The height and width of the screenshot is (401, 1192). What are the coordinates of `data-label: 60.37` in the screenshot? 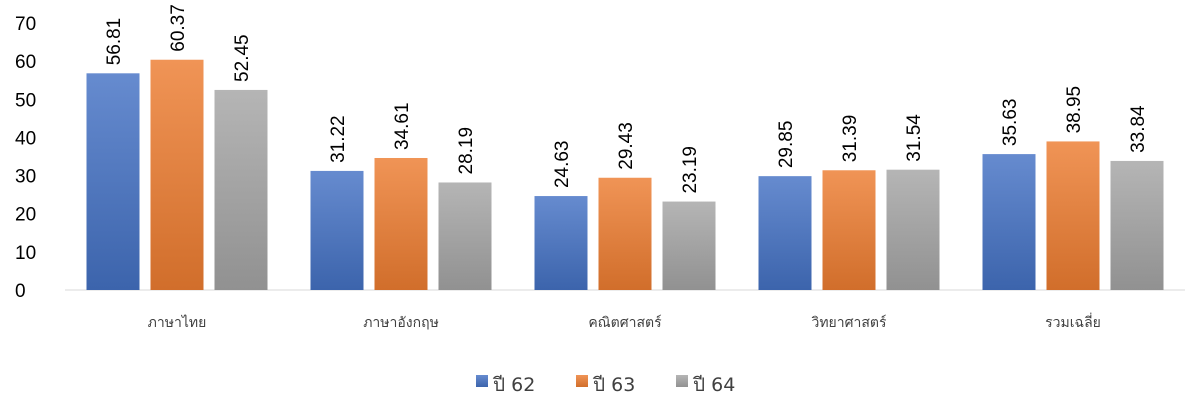 It's located at (178, 28).